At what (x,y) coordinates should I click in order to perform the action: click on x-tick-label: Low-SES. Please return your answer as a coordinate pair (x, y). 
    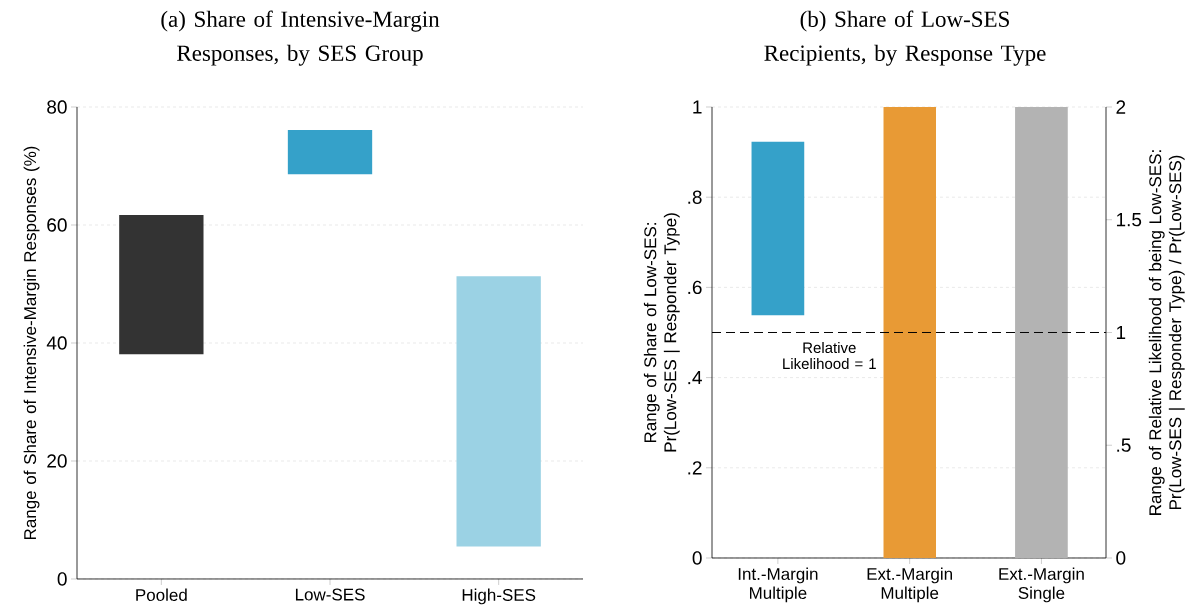
    Looking at the image, I should click on (330, 594).